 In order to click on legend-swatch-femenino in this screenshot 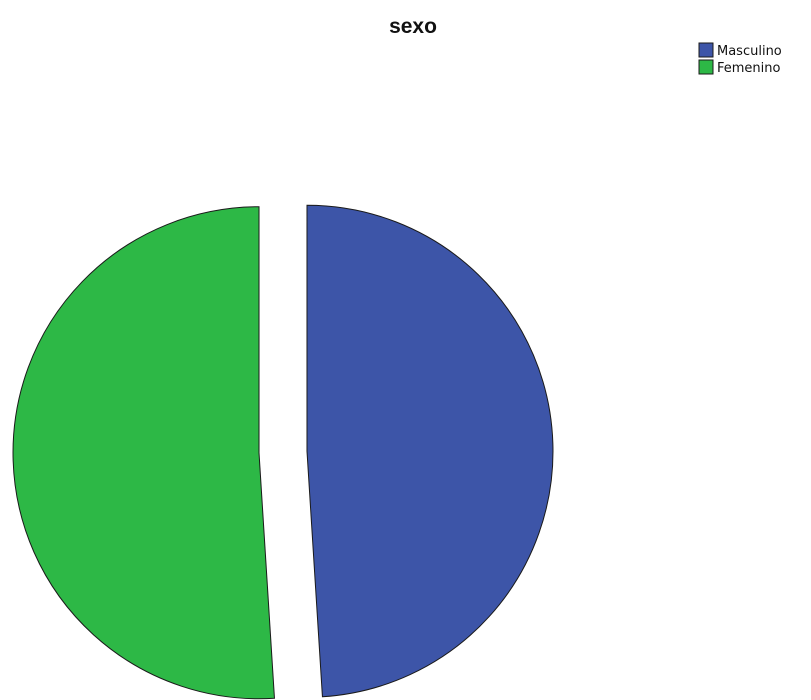, I will do `click(706, 67)`.